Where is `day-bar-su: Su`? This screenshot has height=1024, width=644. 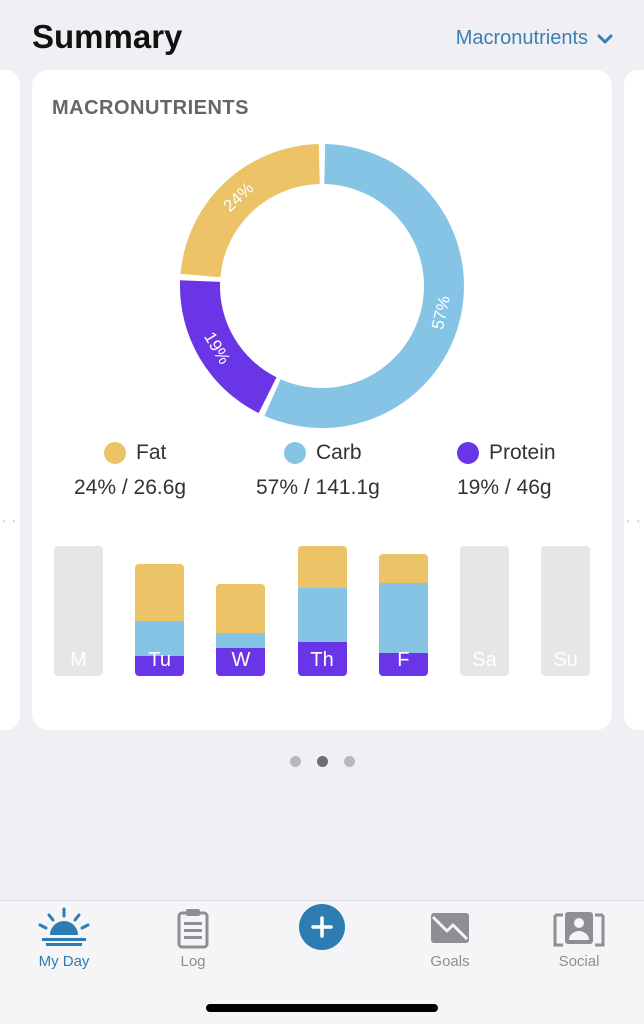
day-bar-su: Su is located at coordinates (566, 611).